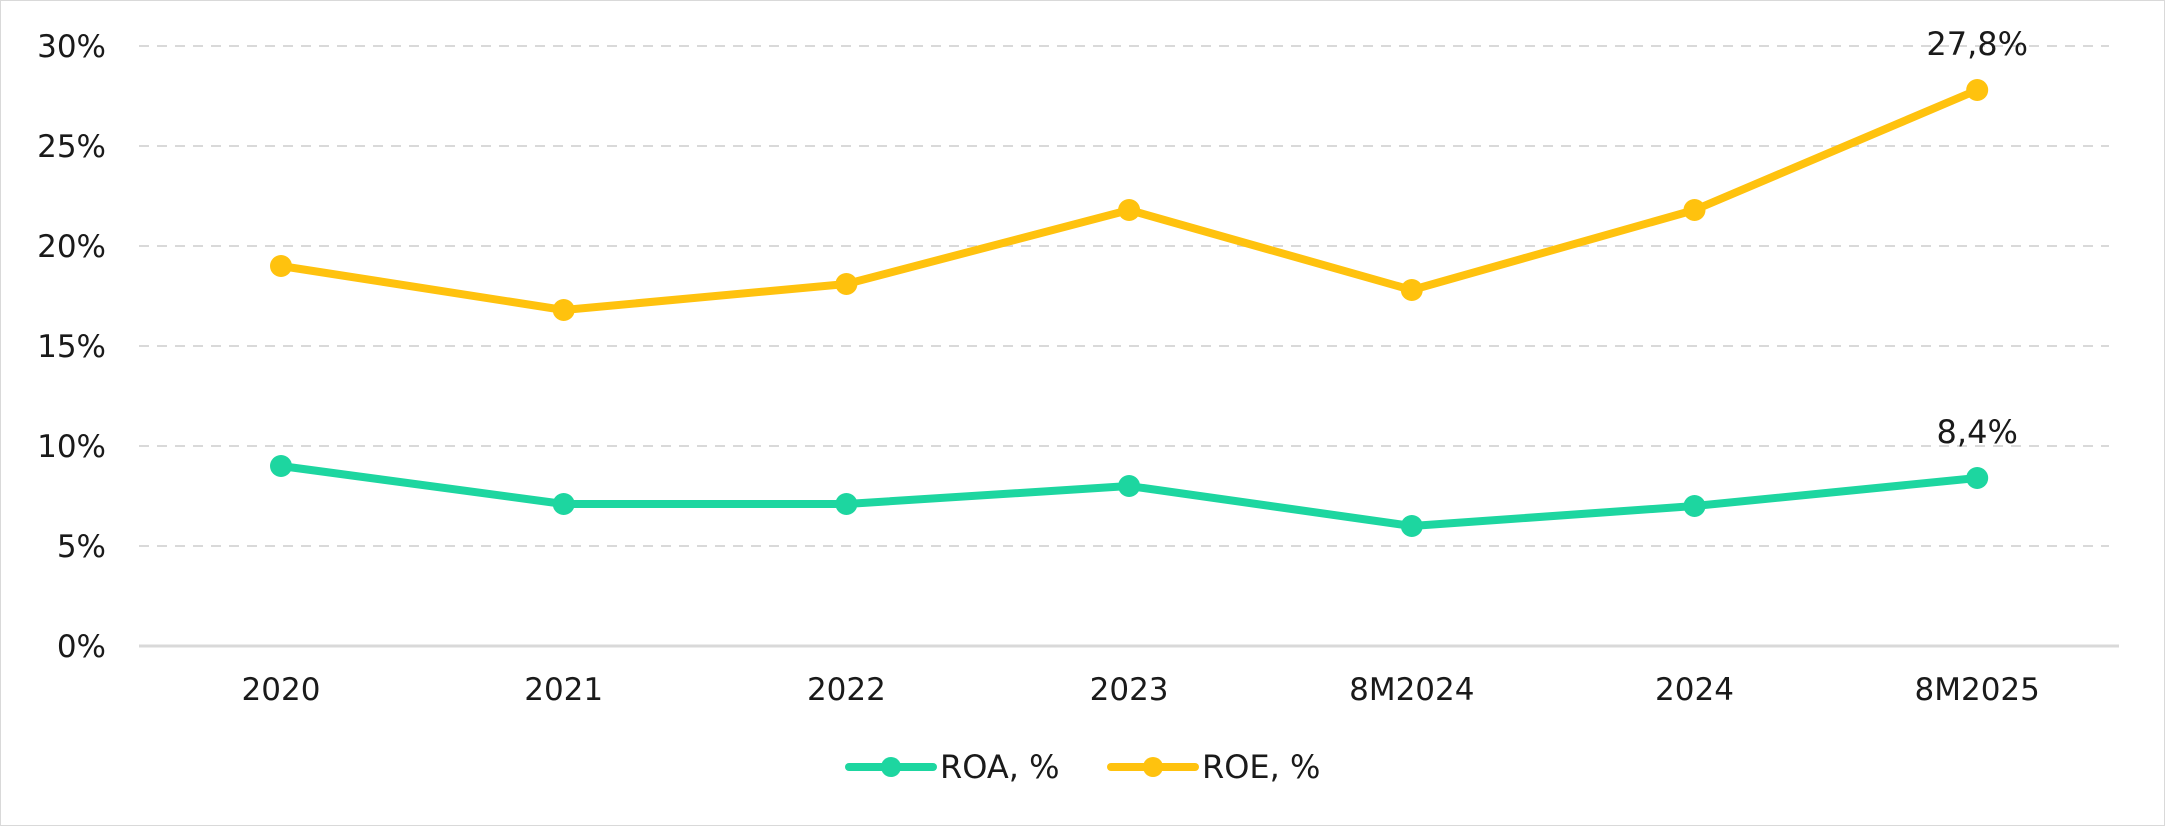 The image size is (2165, 826). What do you see at coordinates (1411, 690) in the screenshot?
I see `x-tick-label: 8M2024` at bounding box center [1411, 690].